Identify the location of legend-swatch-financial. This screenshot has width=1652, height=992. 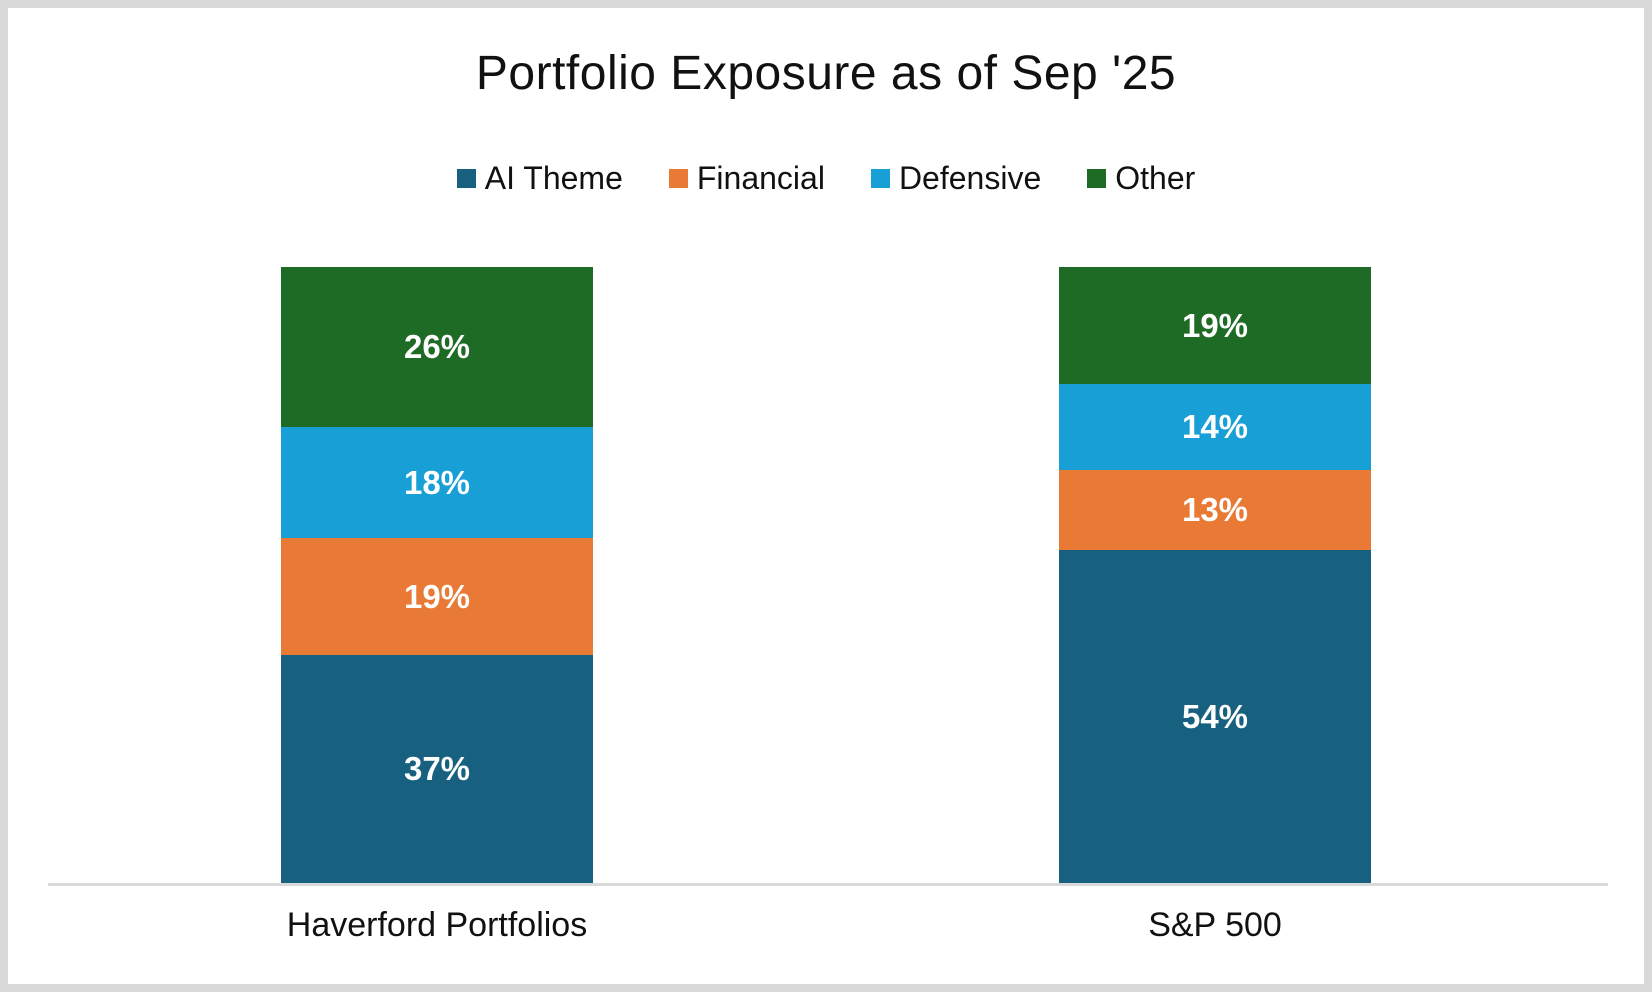
(678, 178).